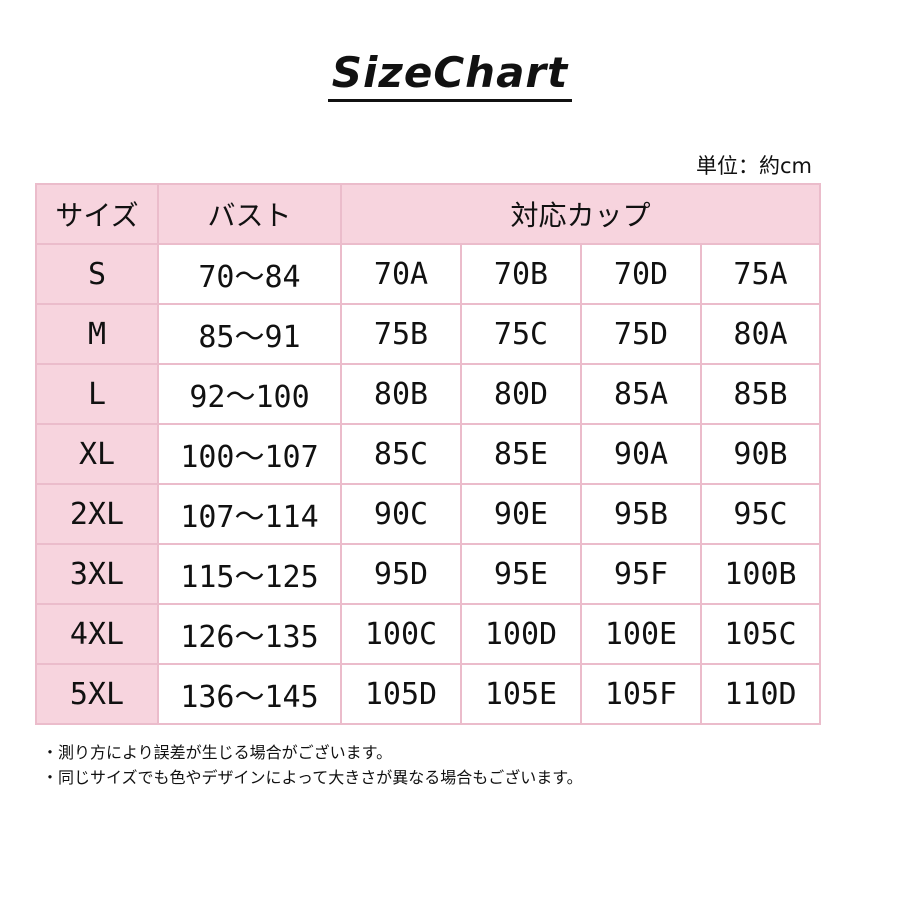  Describe the element at coordinates (97, 694) in the screenshot. I see `size-cell: 5XL` at that location.